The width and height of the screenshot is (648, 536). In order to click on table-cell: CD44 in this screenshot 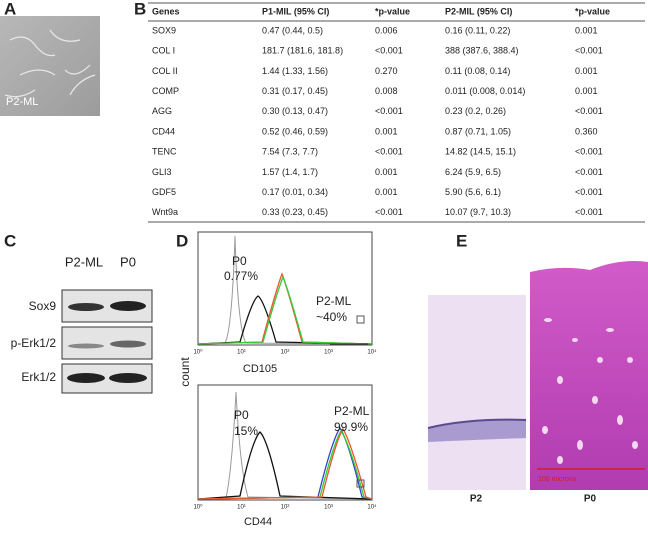, I will do `click(163, 131)`.